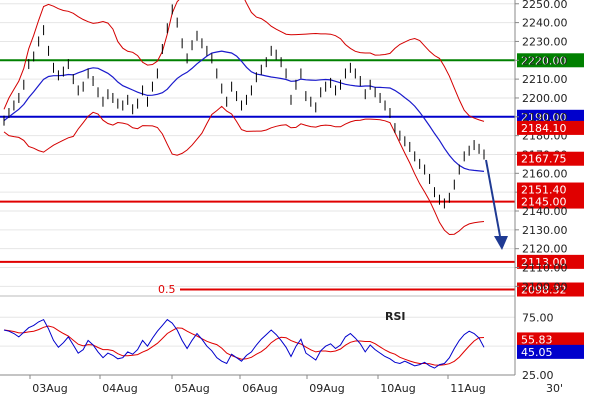 The height and width of the screenshot is (400, 590). What do you see at coordinates (167, 289) in the screenshot?
I see `fib-label: 0.5` at bounding box center [167, 289].